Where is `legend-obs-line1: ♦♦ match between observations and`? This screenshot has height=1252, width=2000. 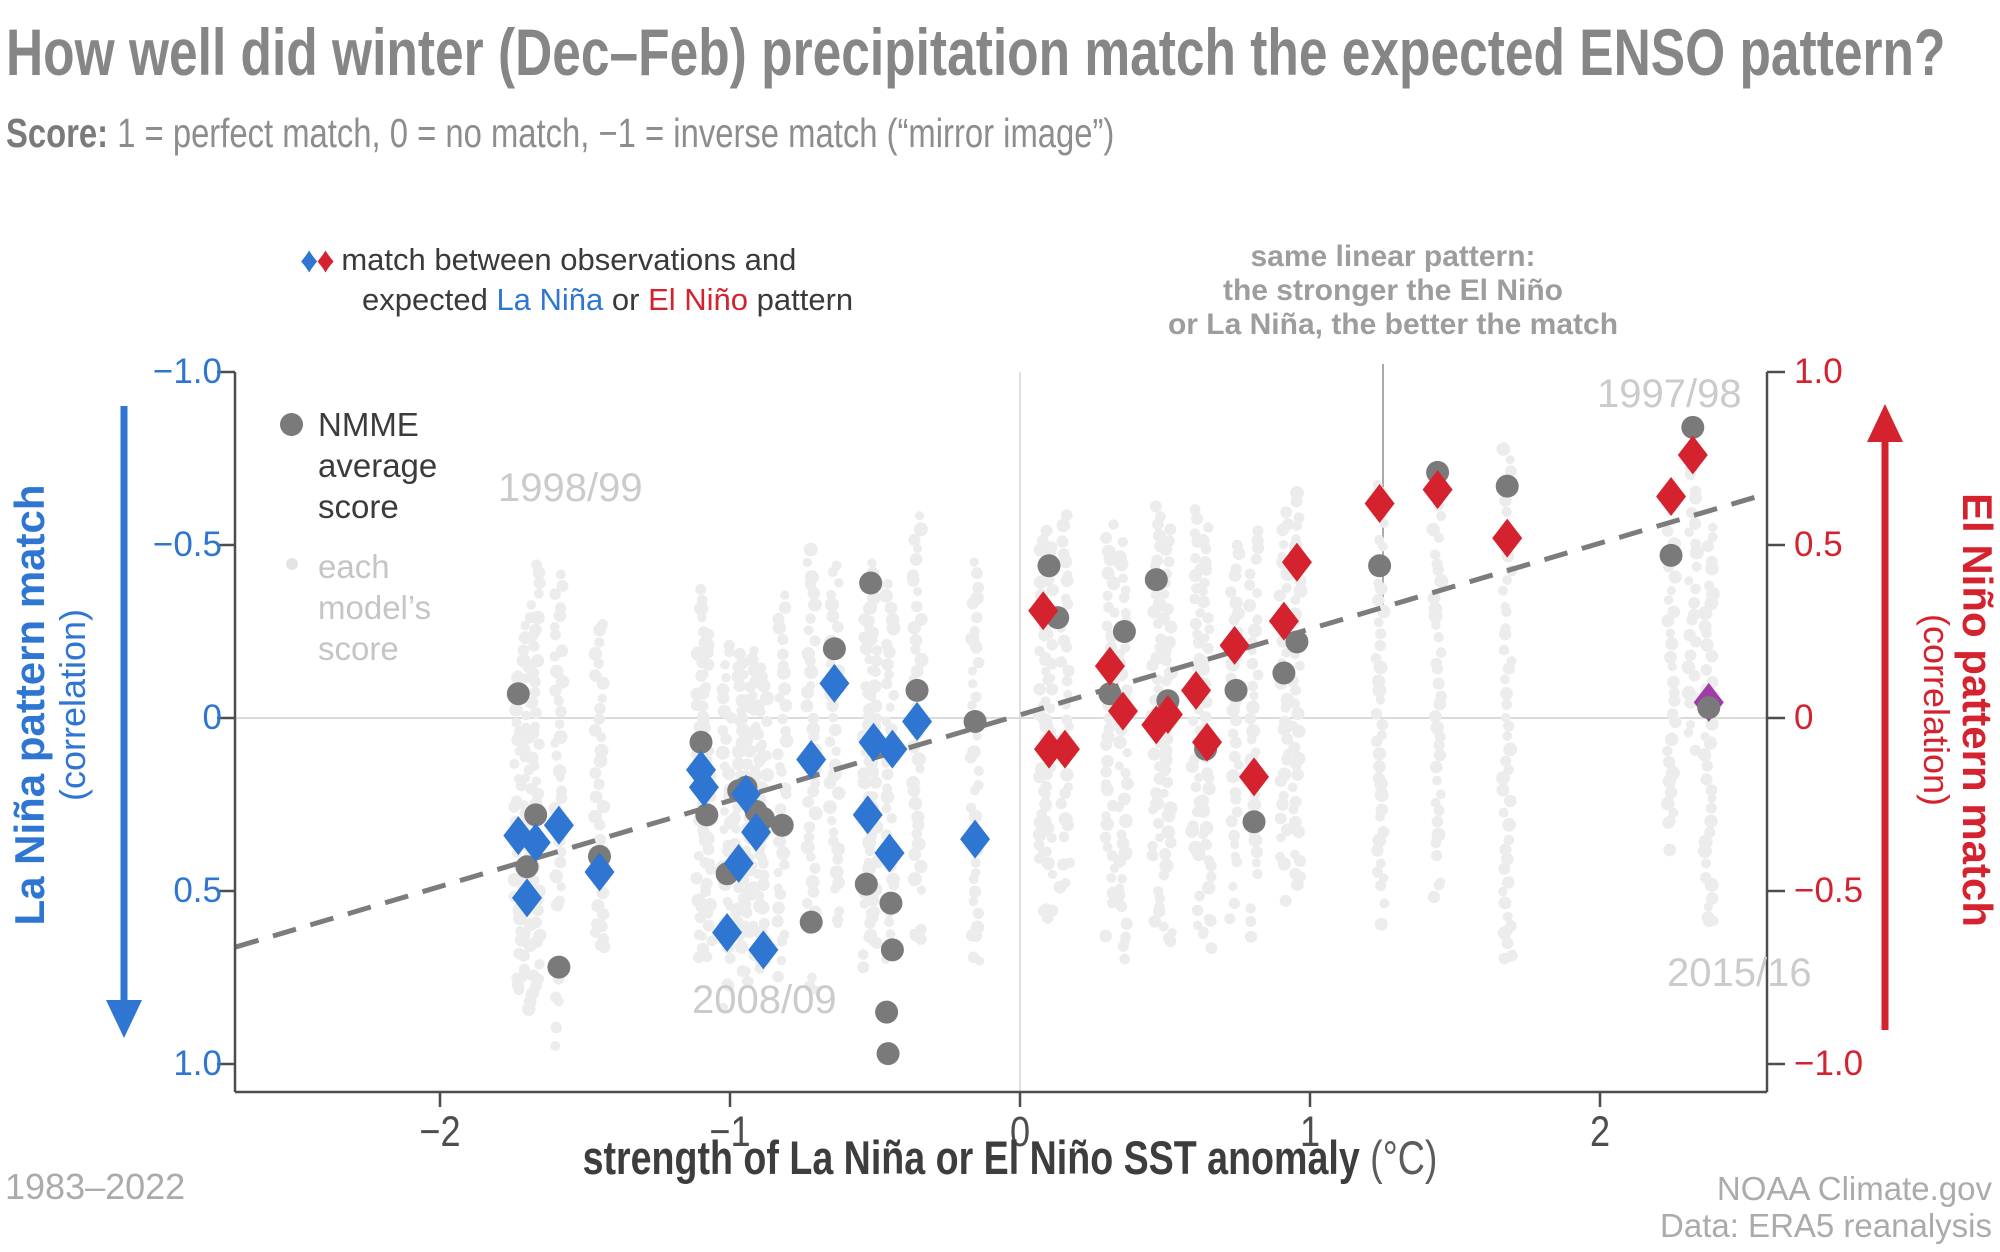 legend-obs-line1: ♦♦ match between observations and is located at coordinates (548, 259).